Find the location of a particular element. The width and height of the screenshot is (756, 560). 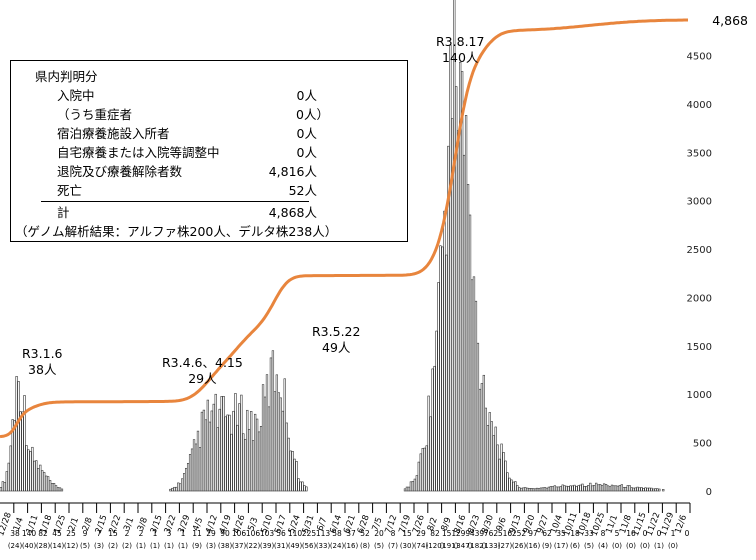

weekly-sub-count: (17) is located at coordinates (561, 546).